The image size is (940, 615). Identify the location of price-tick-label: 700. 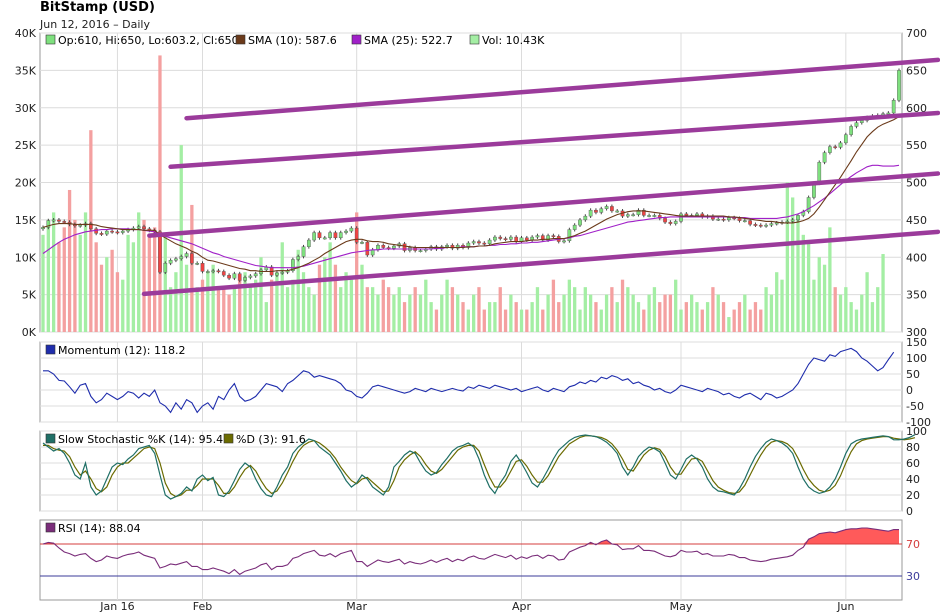
(916, 33).